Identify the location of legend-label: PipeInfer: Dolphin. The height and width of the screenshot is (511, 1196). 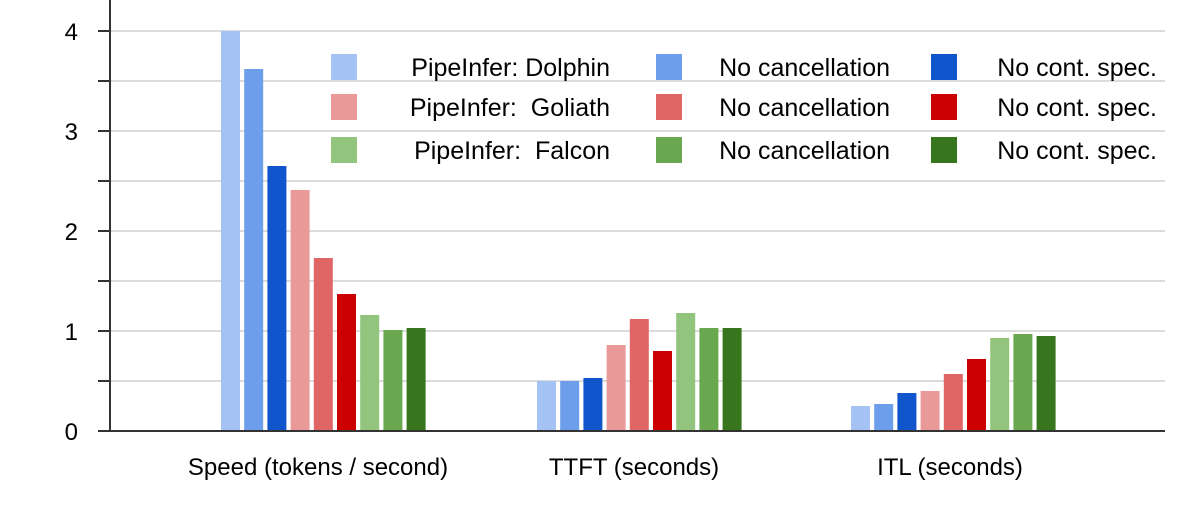
(510, 68).